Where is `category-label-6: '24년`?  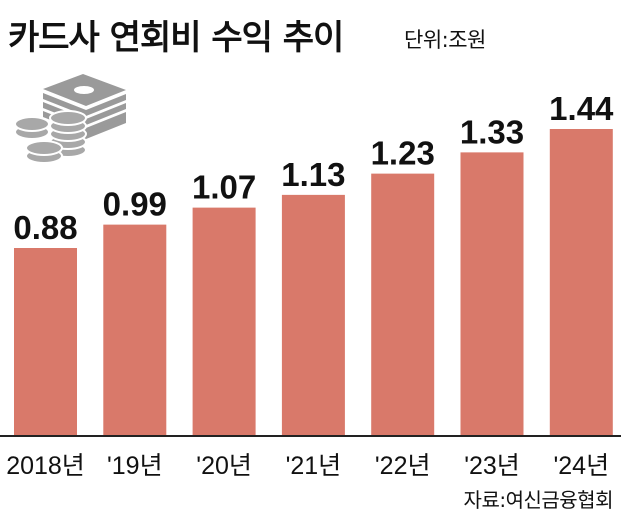
category-label-6: '24년 is located at coordinates (582, 466).